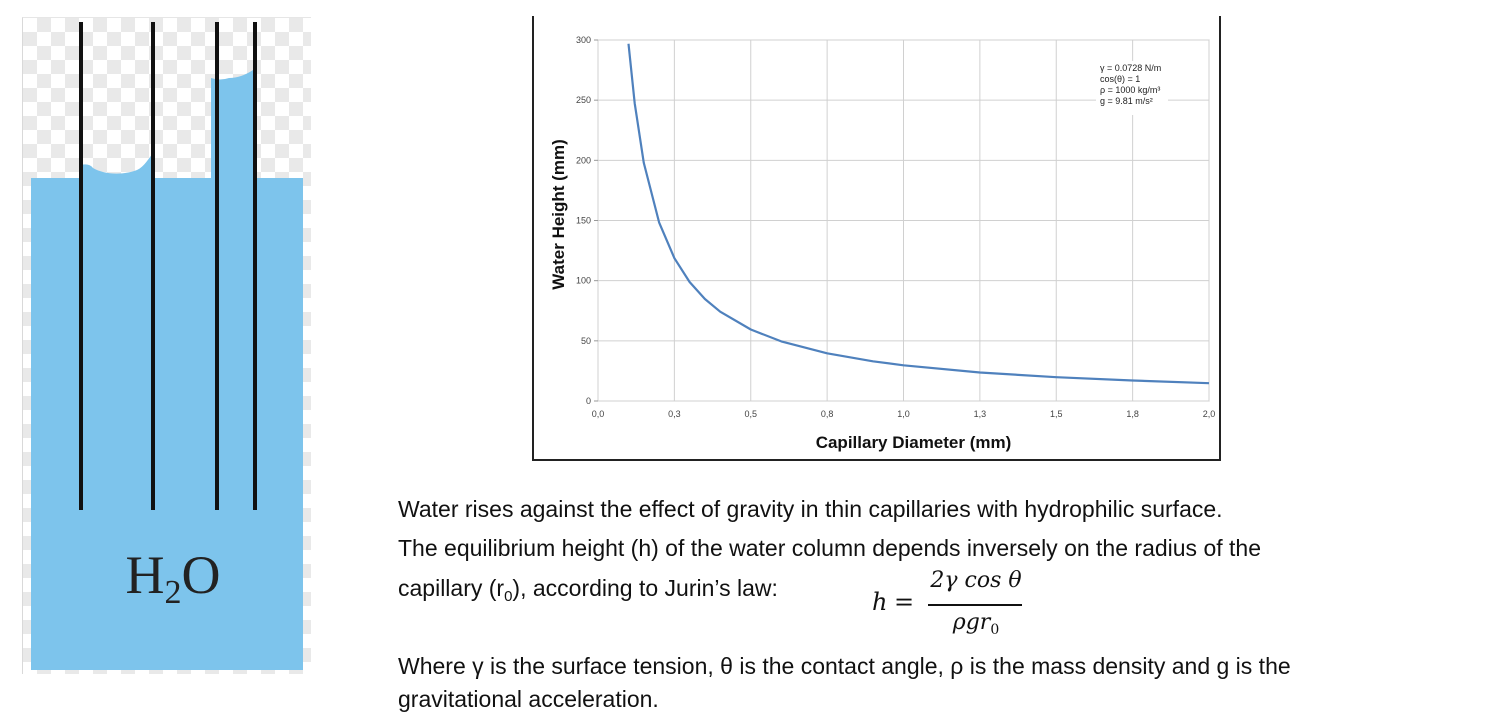 The height and width of the screenshot is (715, 1502). Describe the element at coordinates (1120, 79) in the screenshot. I see `annotation-line: cos(θ) = 1` at that location.